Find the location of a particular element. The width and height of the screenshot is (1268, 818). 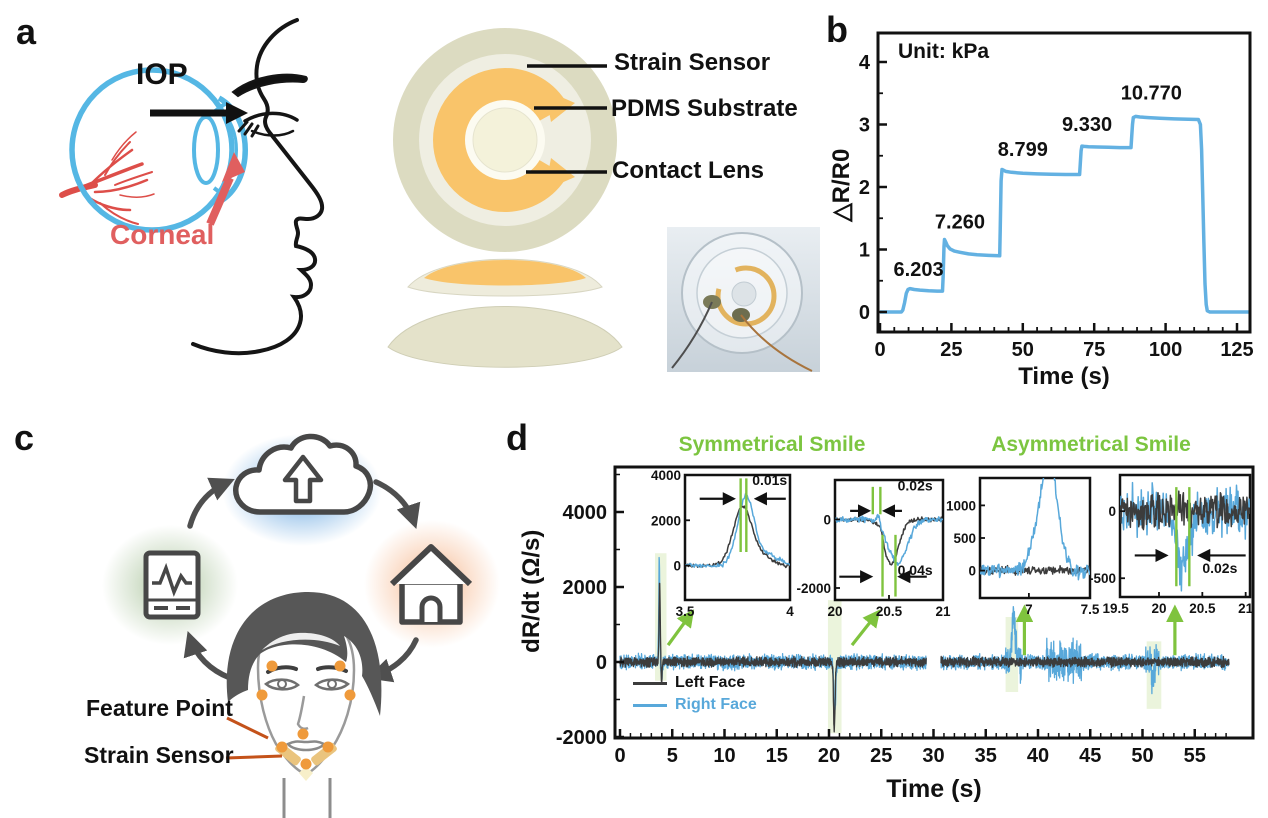

svg-text: -500 is located at coordinates (1102, 578).